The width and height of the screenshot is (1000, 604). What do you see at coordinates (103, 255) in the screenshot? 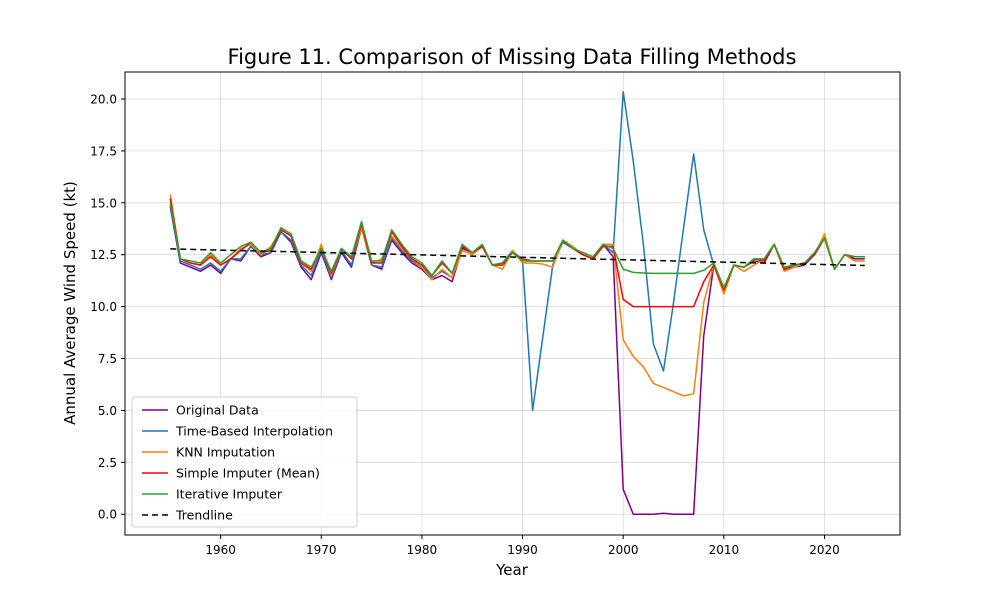
I see `y-tick-label: 12.5` at bounding box center [103, 255].